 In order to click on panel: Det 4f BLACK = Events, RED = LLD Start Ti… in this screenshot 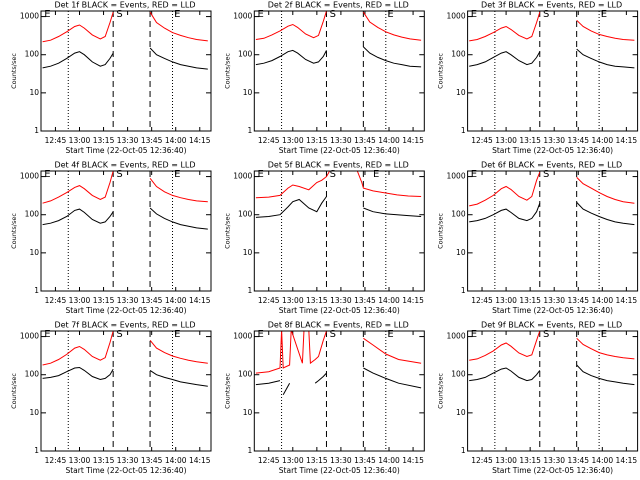, I will do `click(111, 238)`.